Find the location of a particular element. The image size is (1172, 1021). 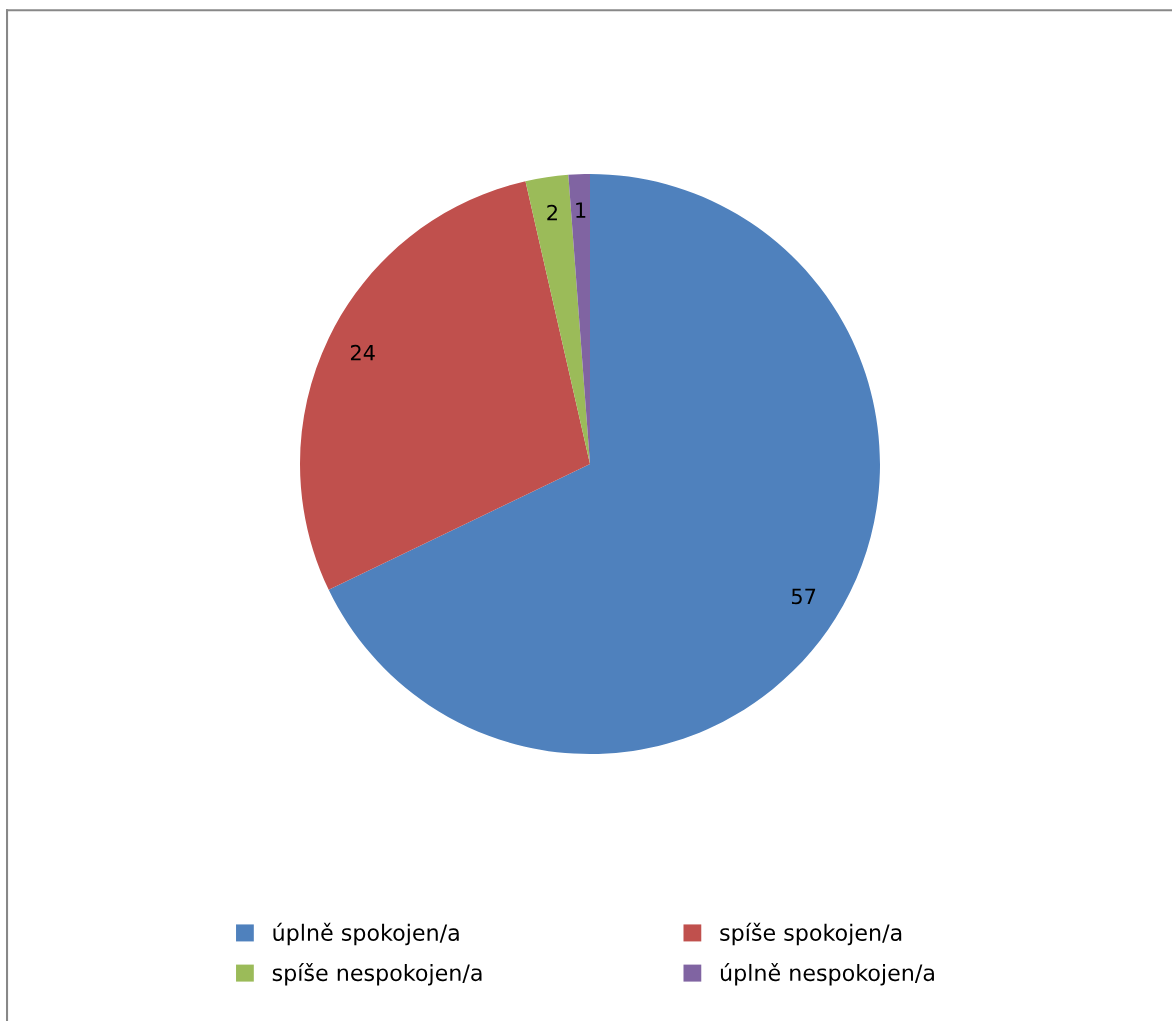

data-label: 2 is located at coordinates (552, 212).